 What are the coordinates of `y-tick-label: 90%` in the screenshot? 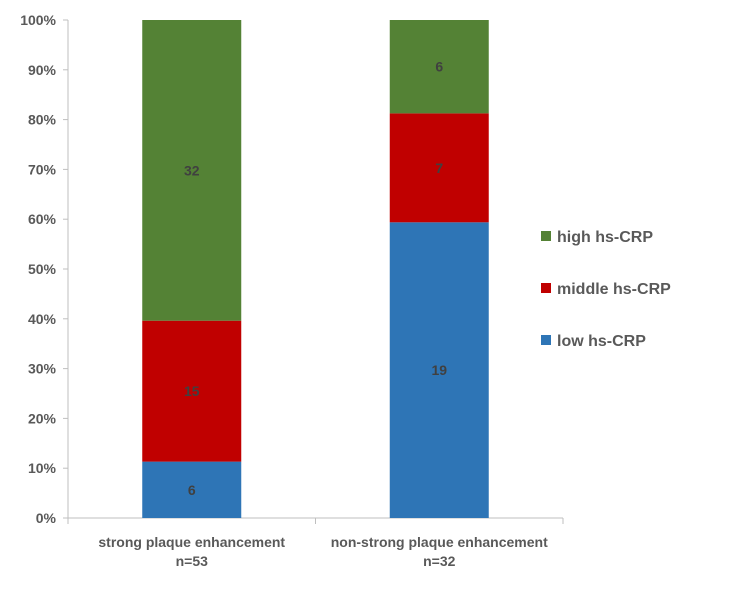 It's located at (42, 70).